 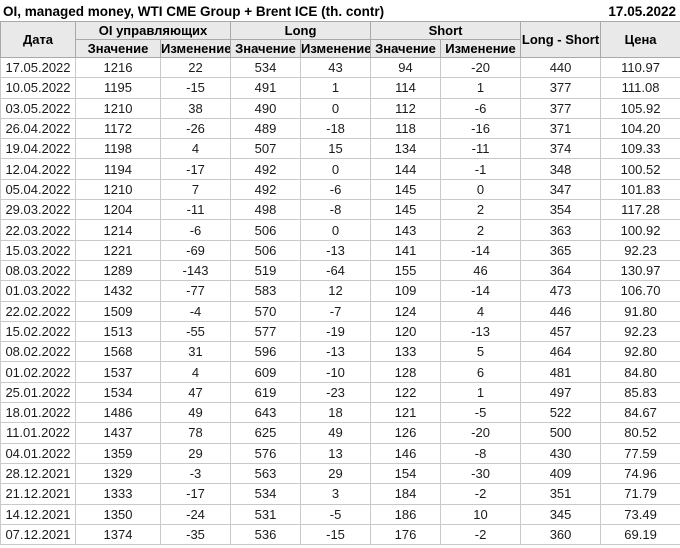 What do you see at coordinates (406, 311) in the screenshot?
I see `short-value-cell: 124` at bounding box center [406, 311].